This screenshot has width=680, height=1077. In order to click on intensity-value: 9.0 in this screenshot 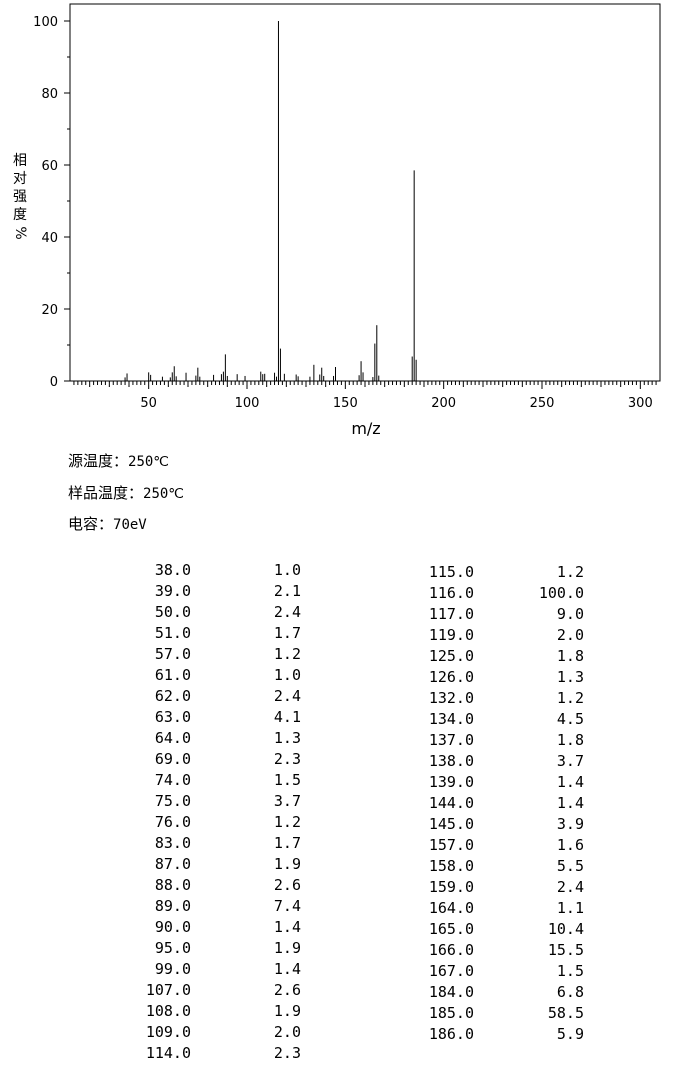, I will do `click(570, 614)`.